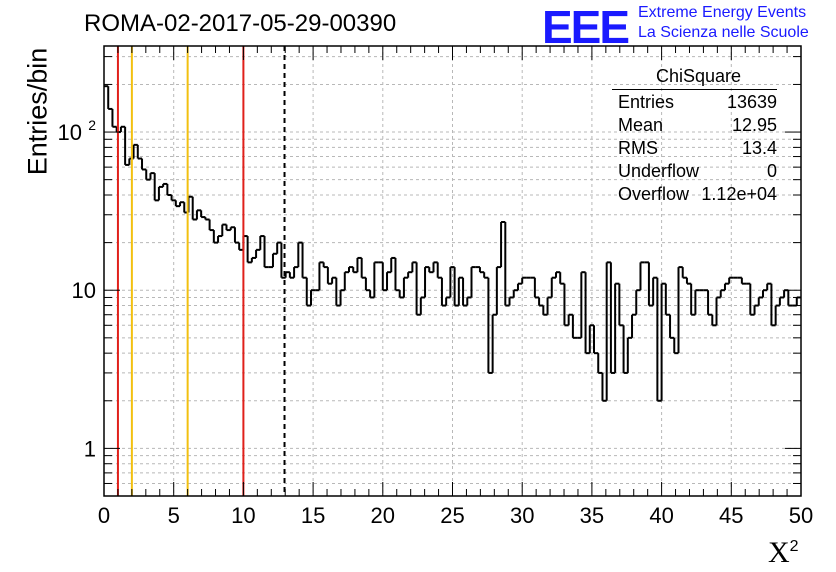 The image size is (836, 572). I want to click on stats-row: Underflow 0, so click(694, 171).